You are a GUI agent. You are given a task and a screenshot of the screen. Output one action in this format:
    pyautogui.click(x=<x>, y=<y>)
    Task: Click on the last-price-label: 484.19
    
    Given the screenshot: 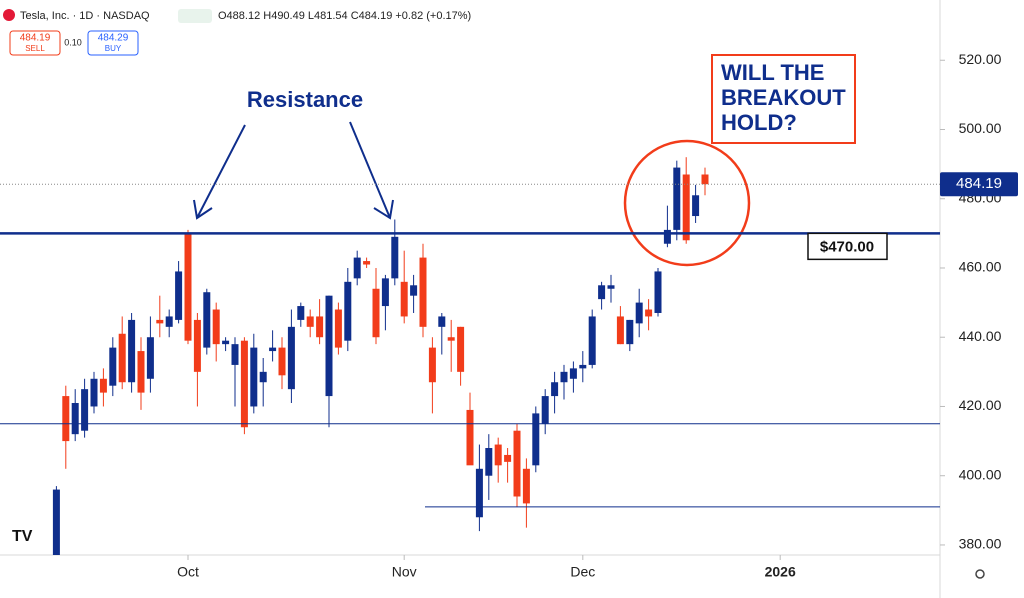 What is the action you would take?
    pyautogui.click(x=979, y=183)
    